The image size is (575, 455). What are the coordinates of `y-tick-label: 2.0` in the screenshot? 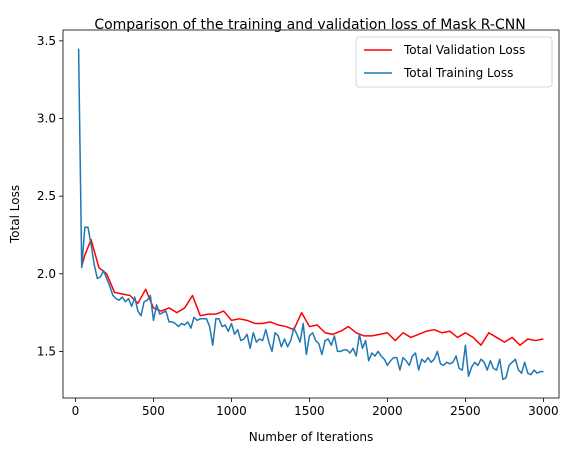 It's located at (46, 274).